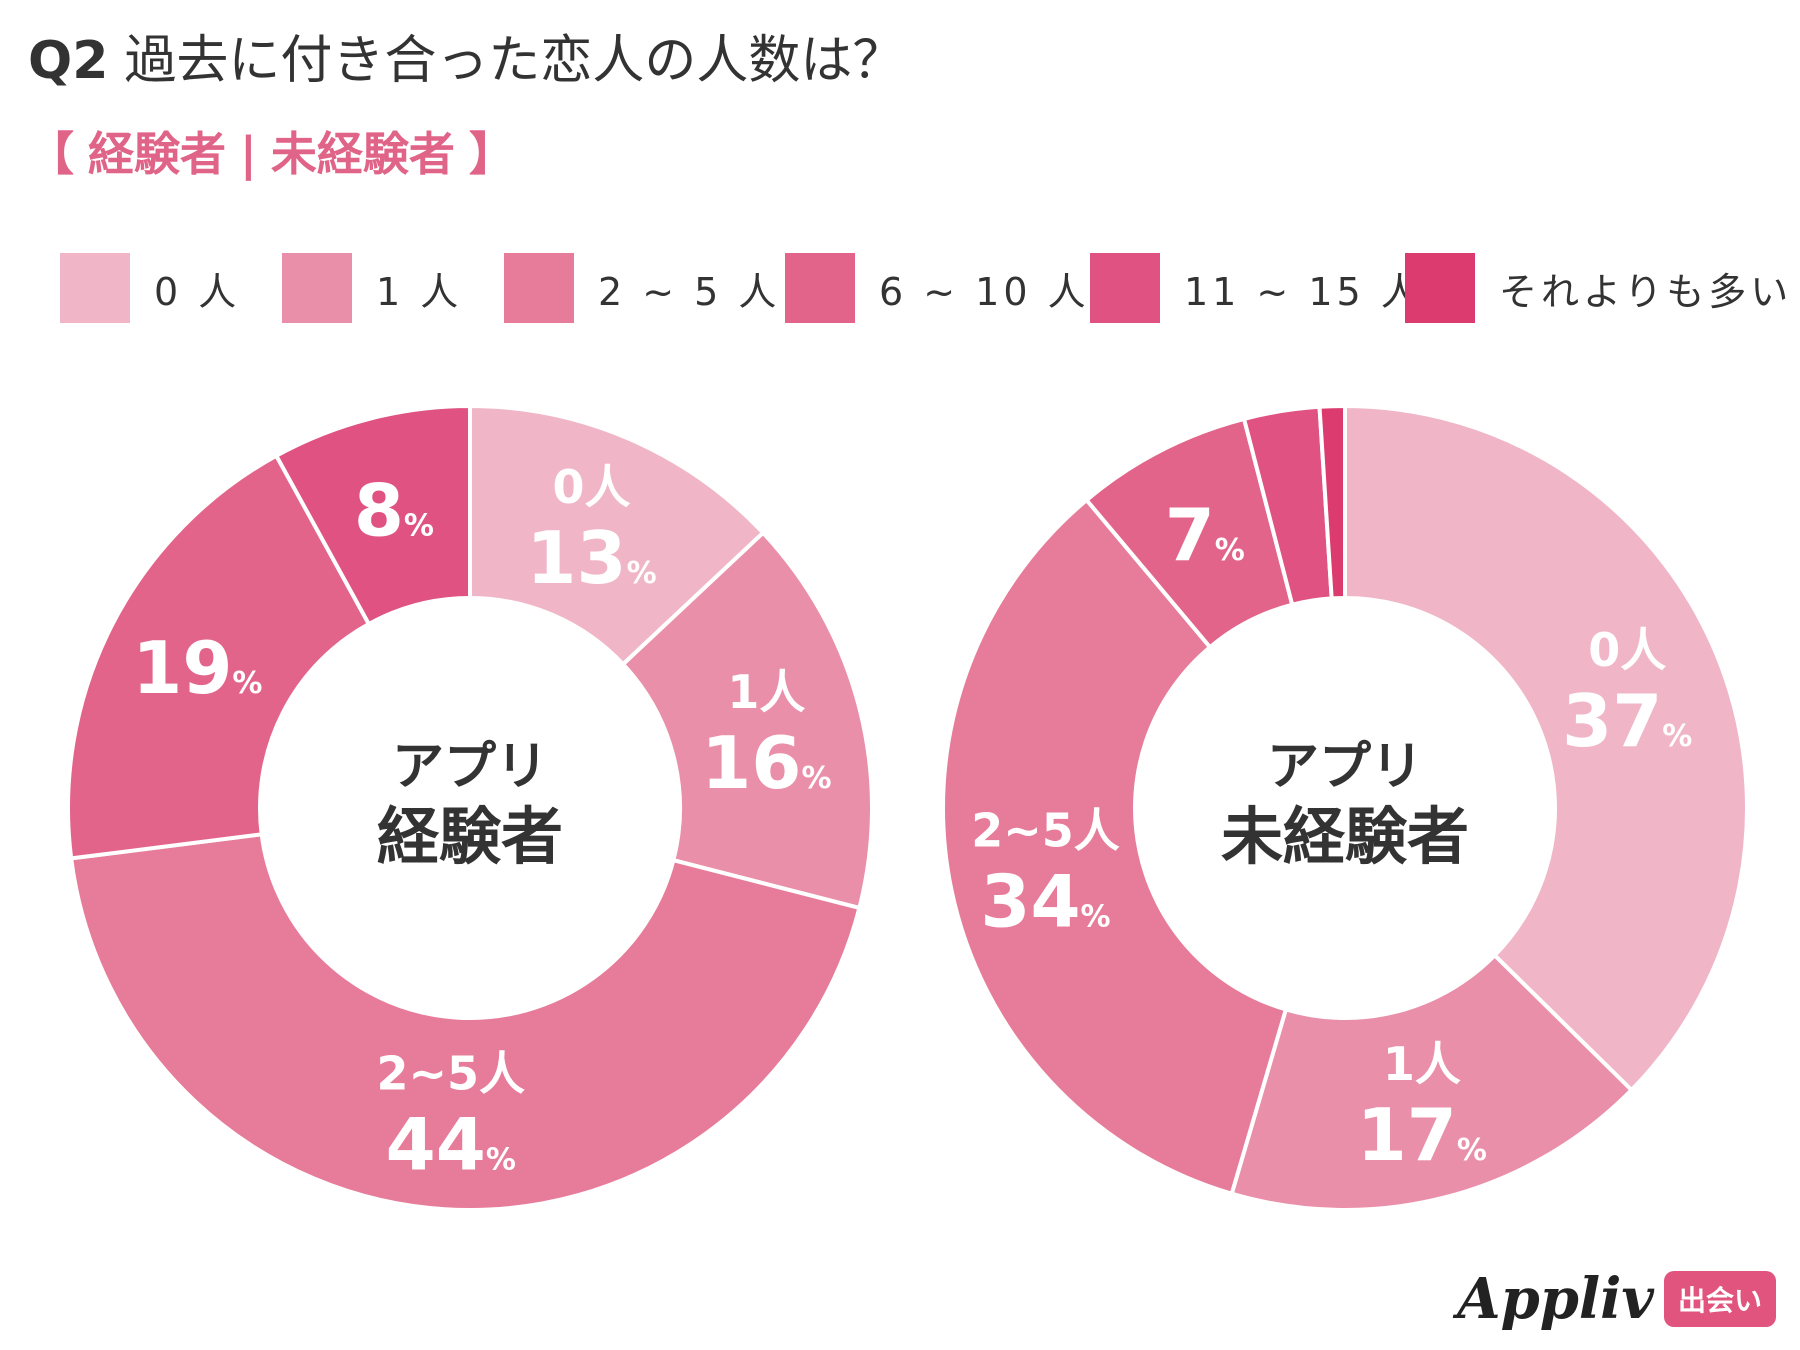 This screenshot has height=1350, width=1800. I want to click on legend-label: 11 ~ 15 人, so click(1303, 291).